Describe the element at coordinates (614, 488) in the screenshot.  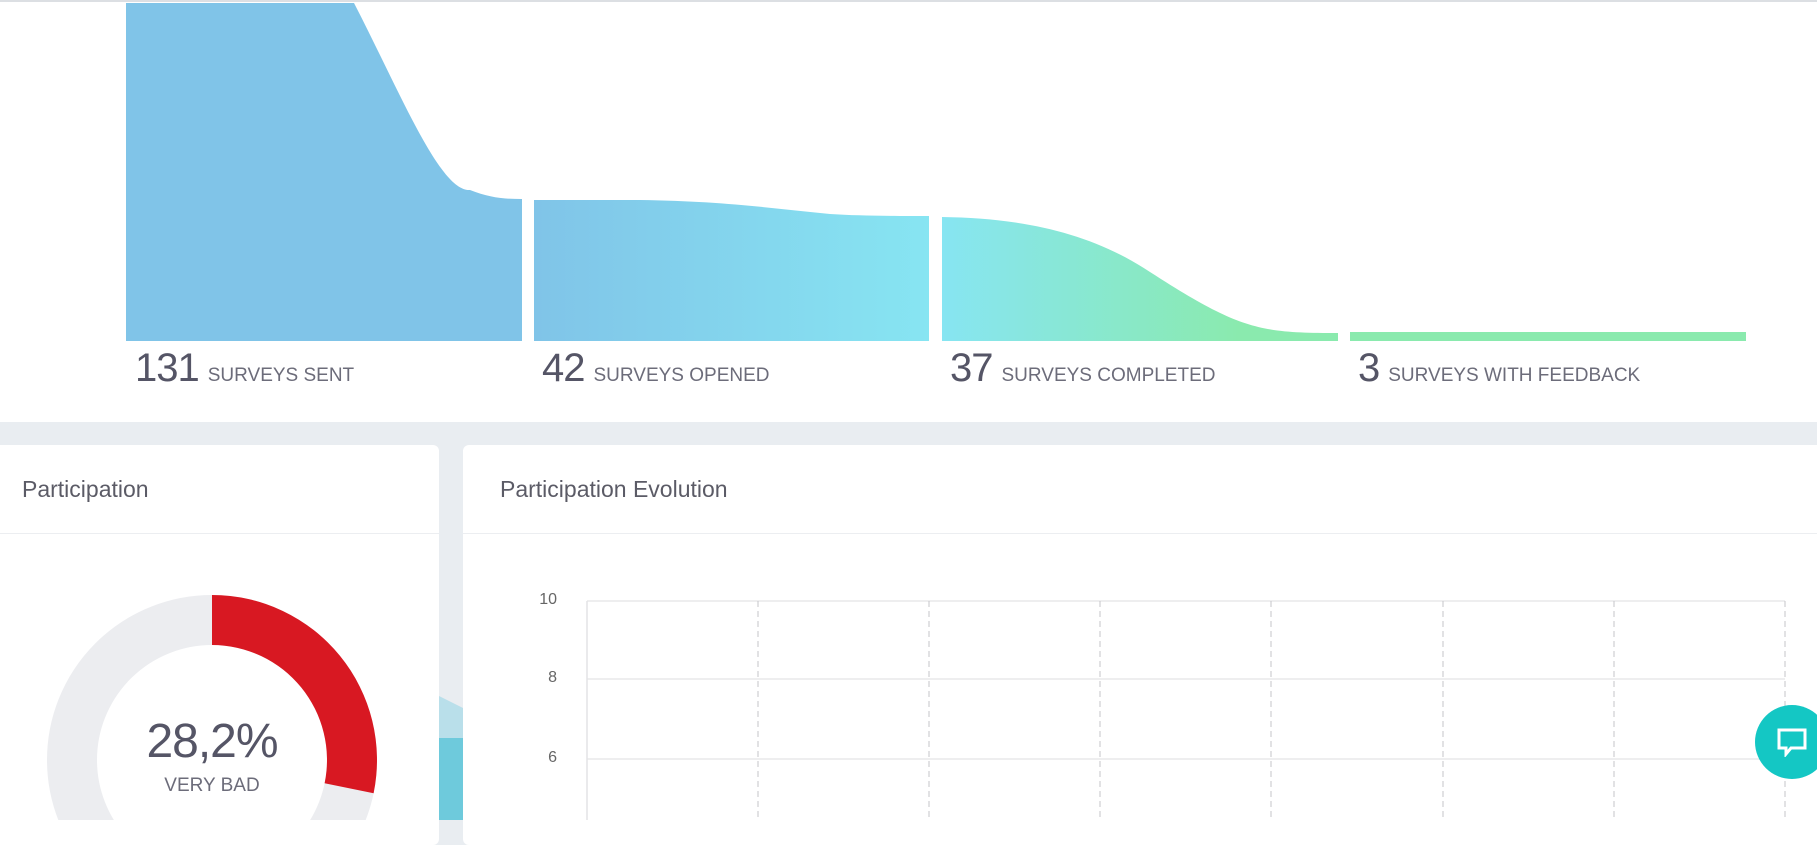
I see `participation-evolution-title: Participation Evolution` at that location.